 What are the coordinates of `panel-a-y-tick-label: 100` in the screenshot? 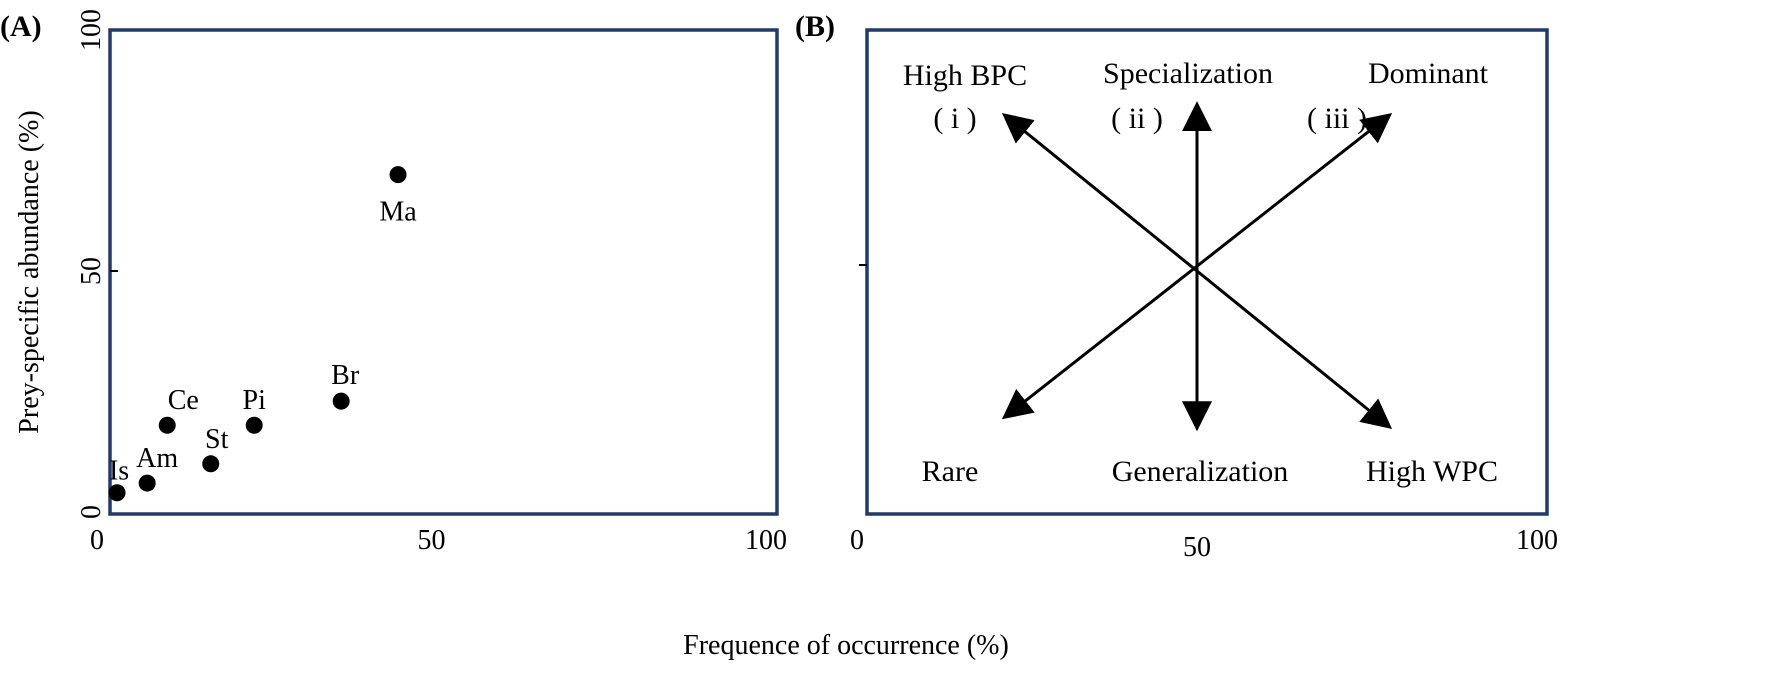 It's located at (91, 30).